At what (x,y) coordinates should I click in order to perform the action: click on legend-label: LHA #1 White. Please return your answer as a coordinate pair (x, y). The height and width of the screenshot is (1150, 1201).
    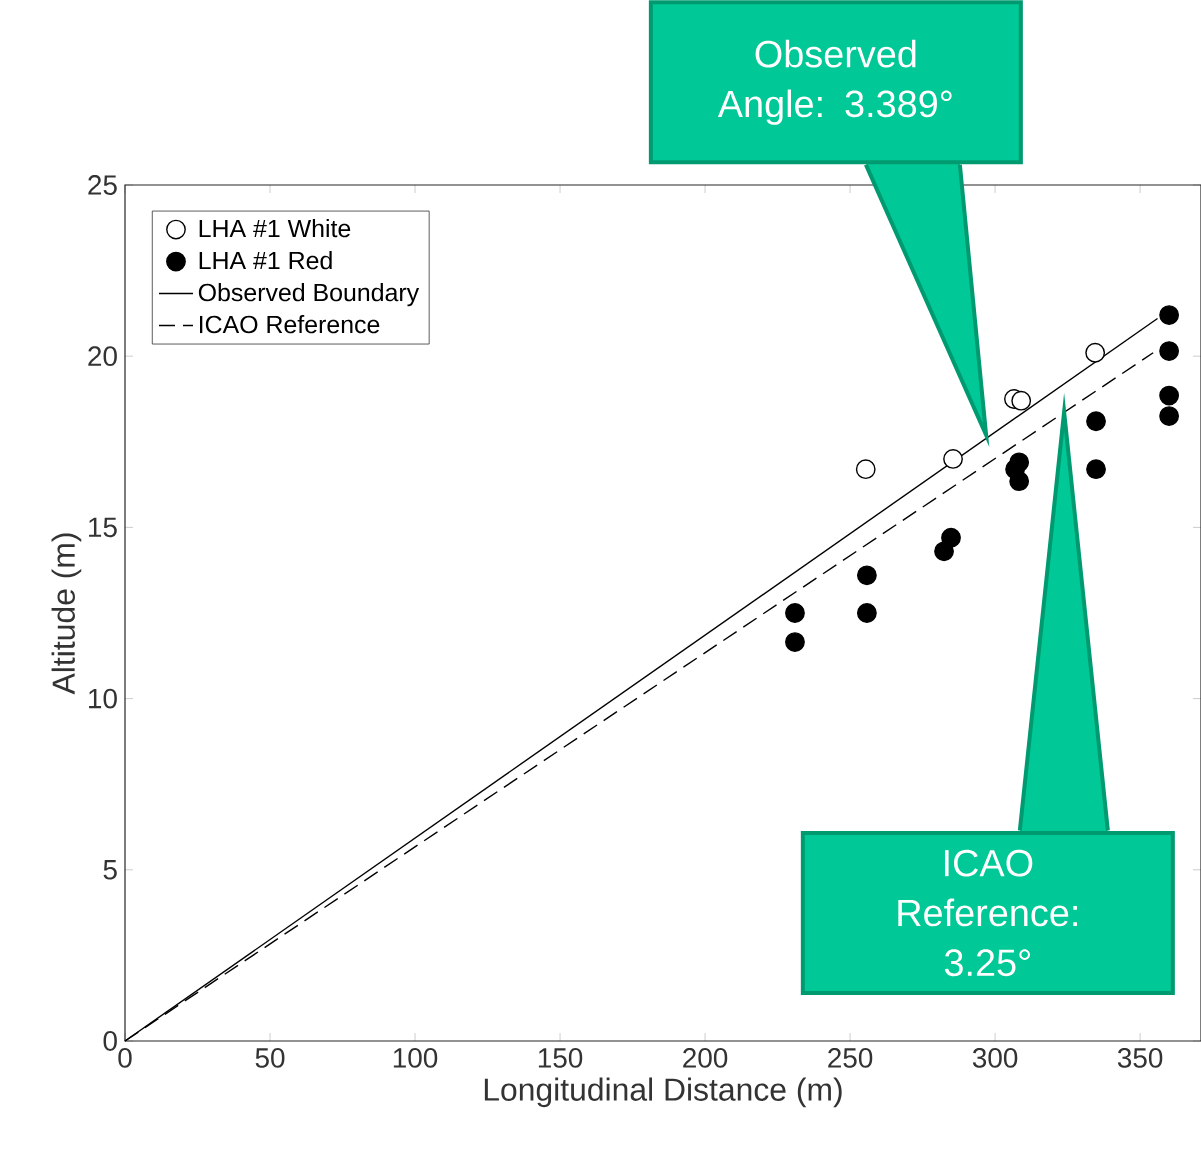
    Looking at the image, I should click on (275, 228).